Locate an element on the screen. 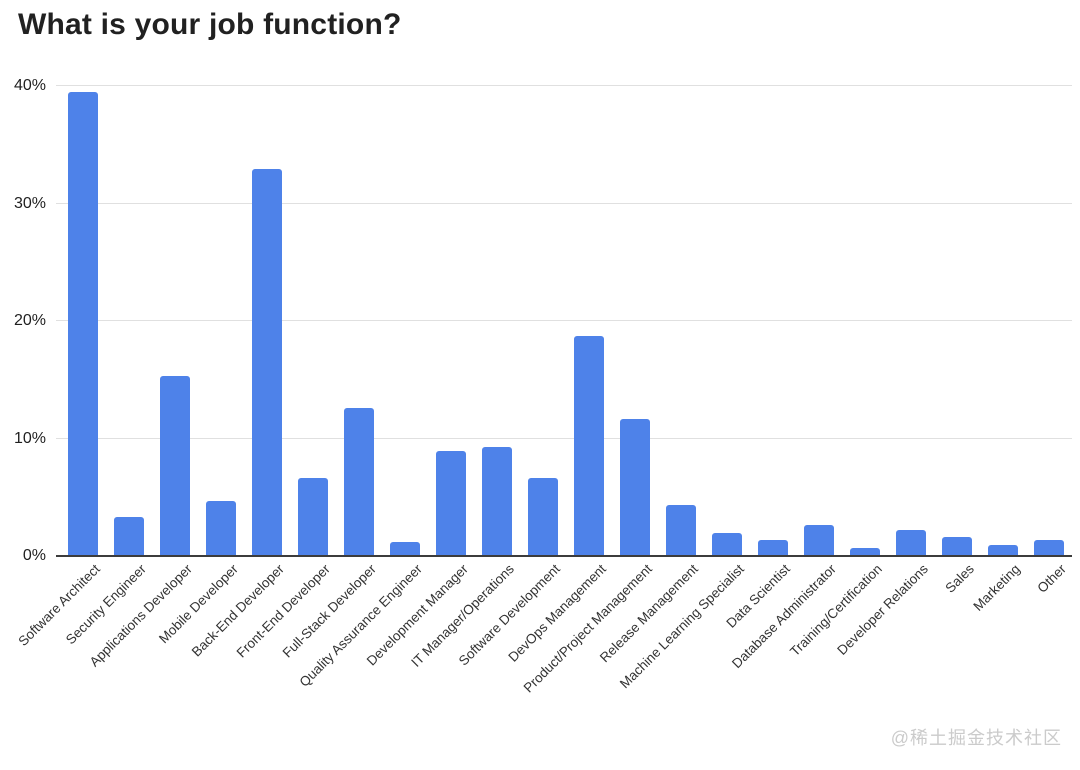  y-tick-label-20: 20% is located at coordinates (29, 320).